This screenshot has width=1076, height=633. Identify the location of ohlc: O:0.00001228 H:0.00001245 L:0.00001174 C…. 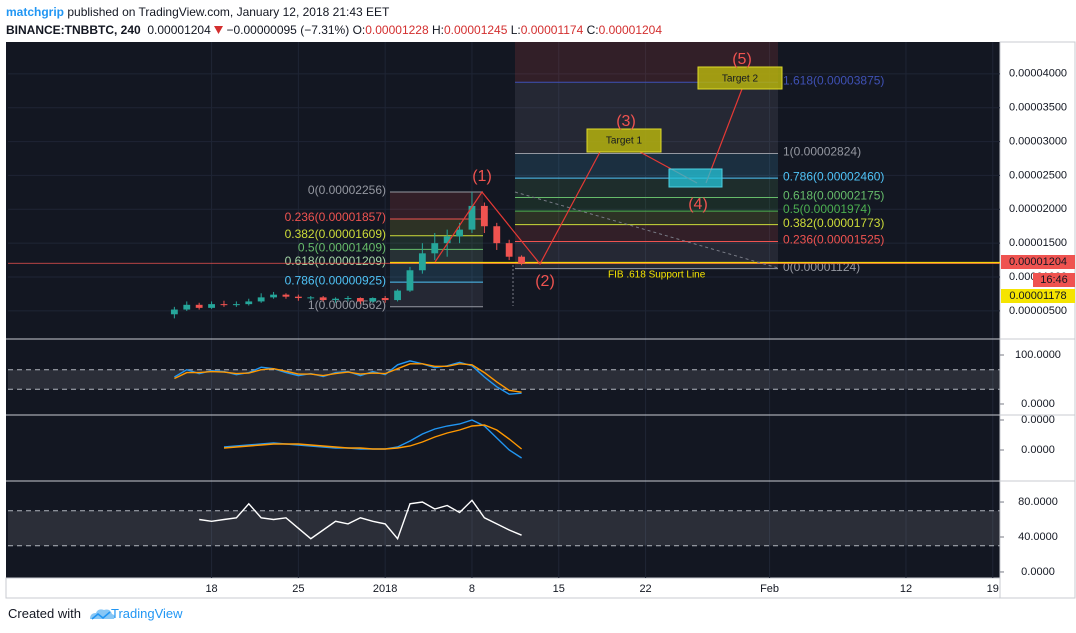
(507, 30).